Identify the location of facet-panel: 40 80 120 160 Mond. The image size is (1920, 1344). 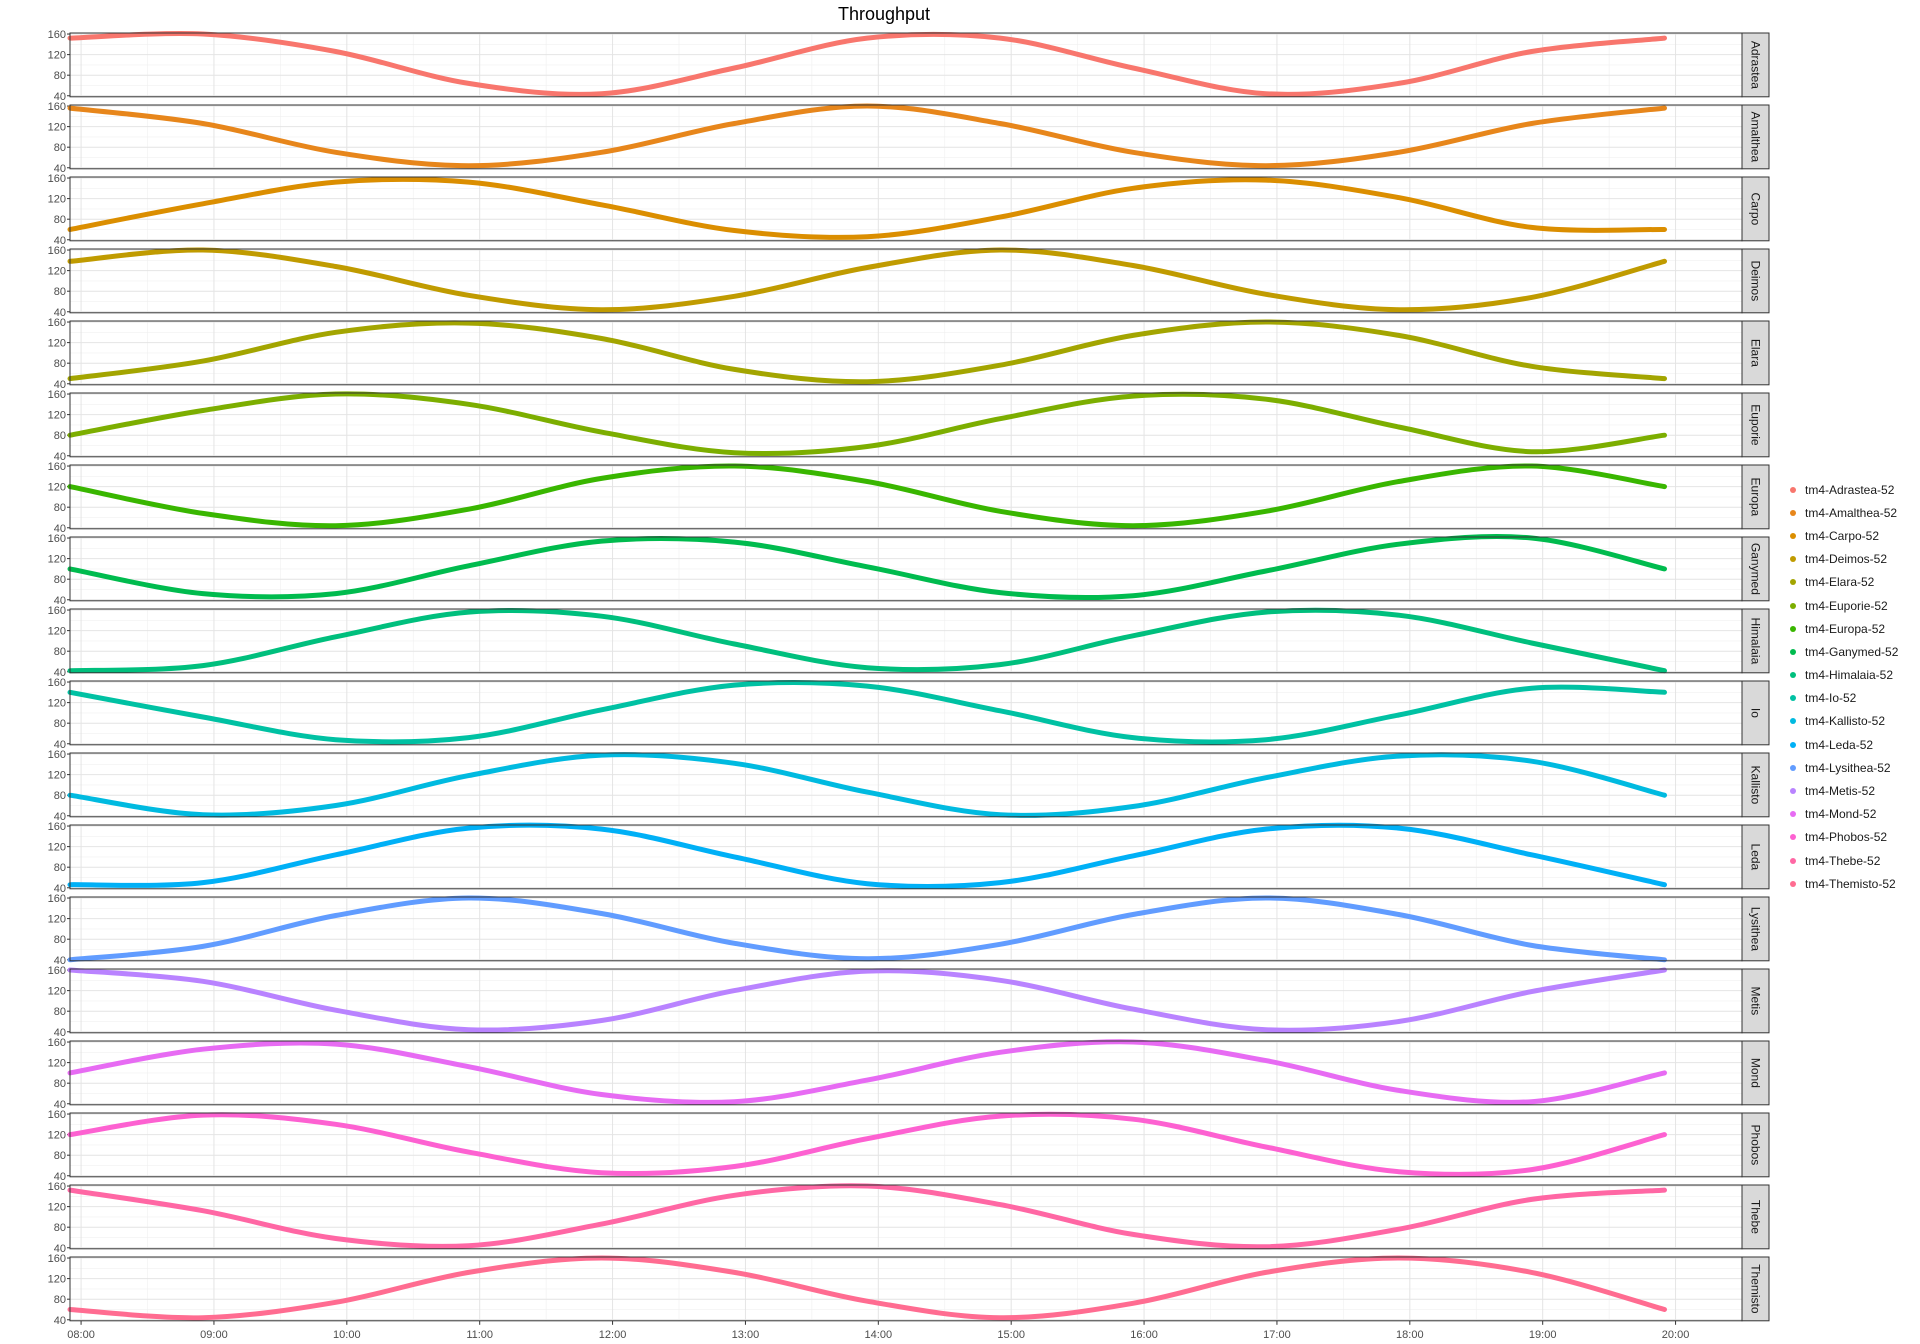
(909, 1074).